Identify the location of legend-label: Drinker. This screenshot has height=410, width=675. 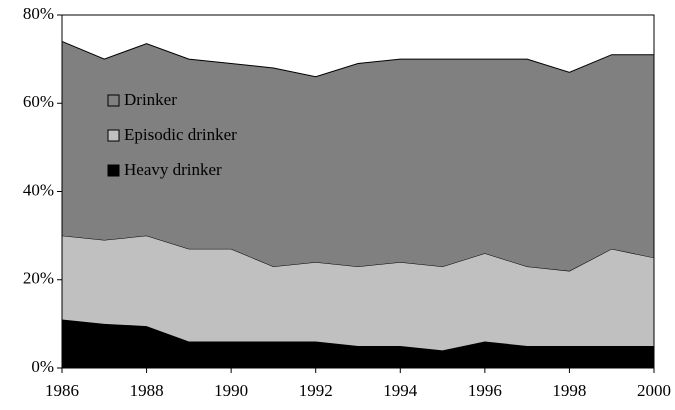
(150, 99).